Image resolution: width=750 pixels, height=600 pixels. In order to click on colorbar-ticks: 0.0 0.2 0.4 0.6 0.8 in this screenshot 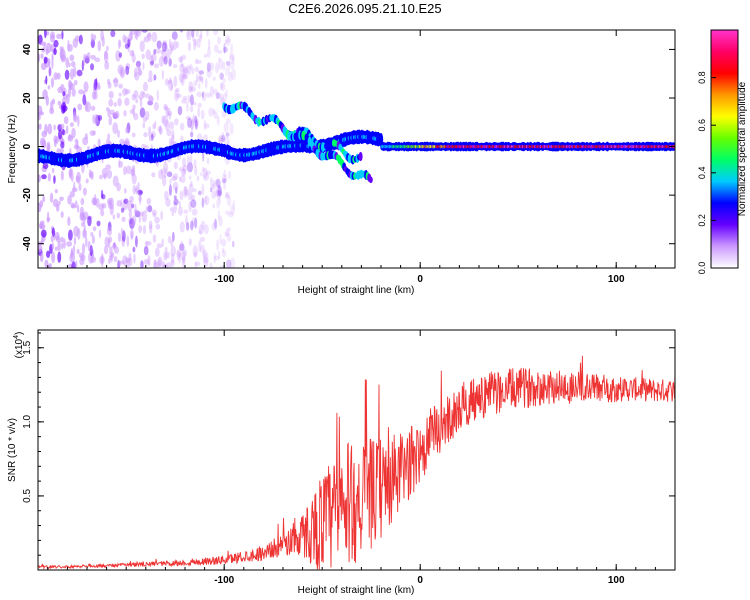, I will do `click(706, 172)`.